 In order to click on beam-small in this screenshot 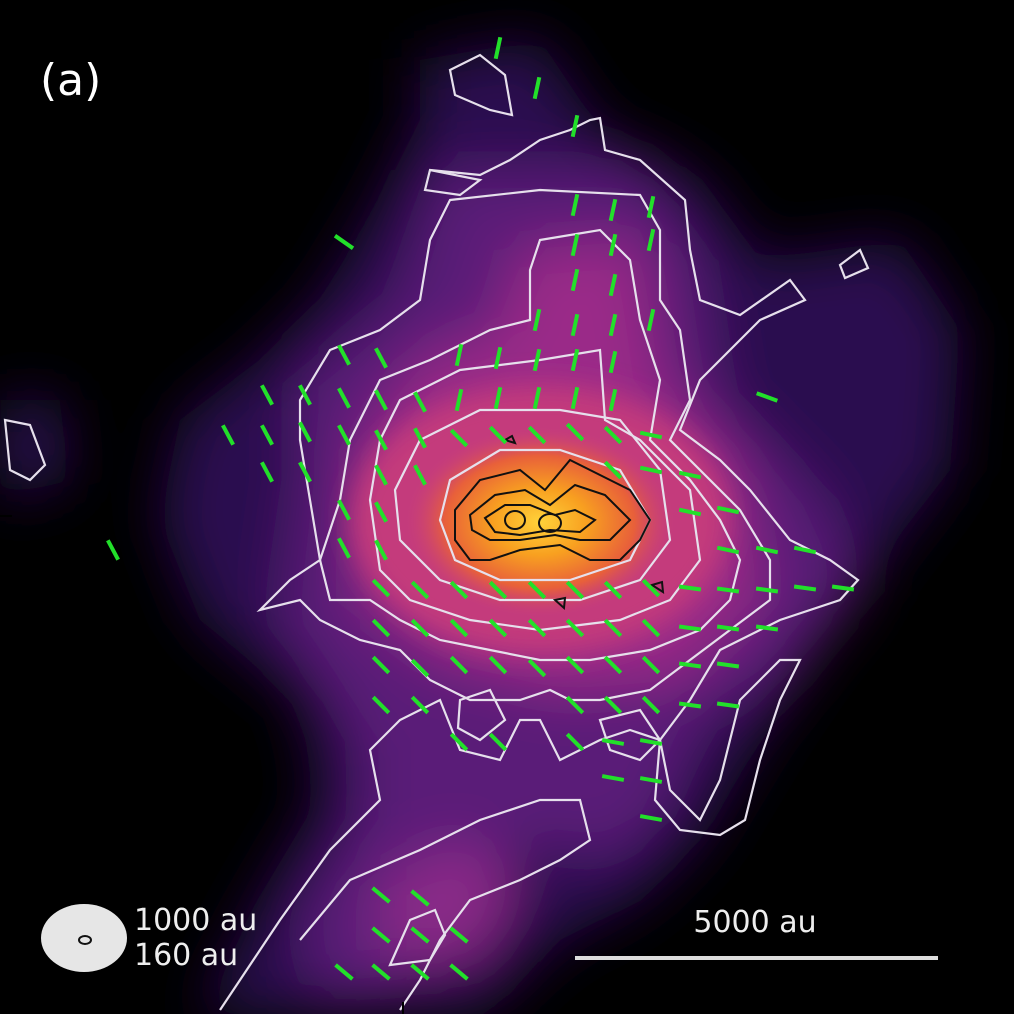, I will do `click(85, 940)`.